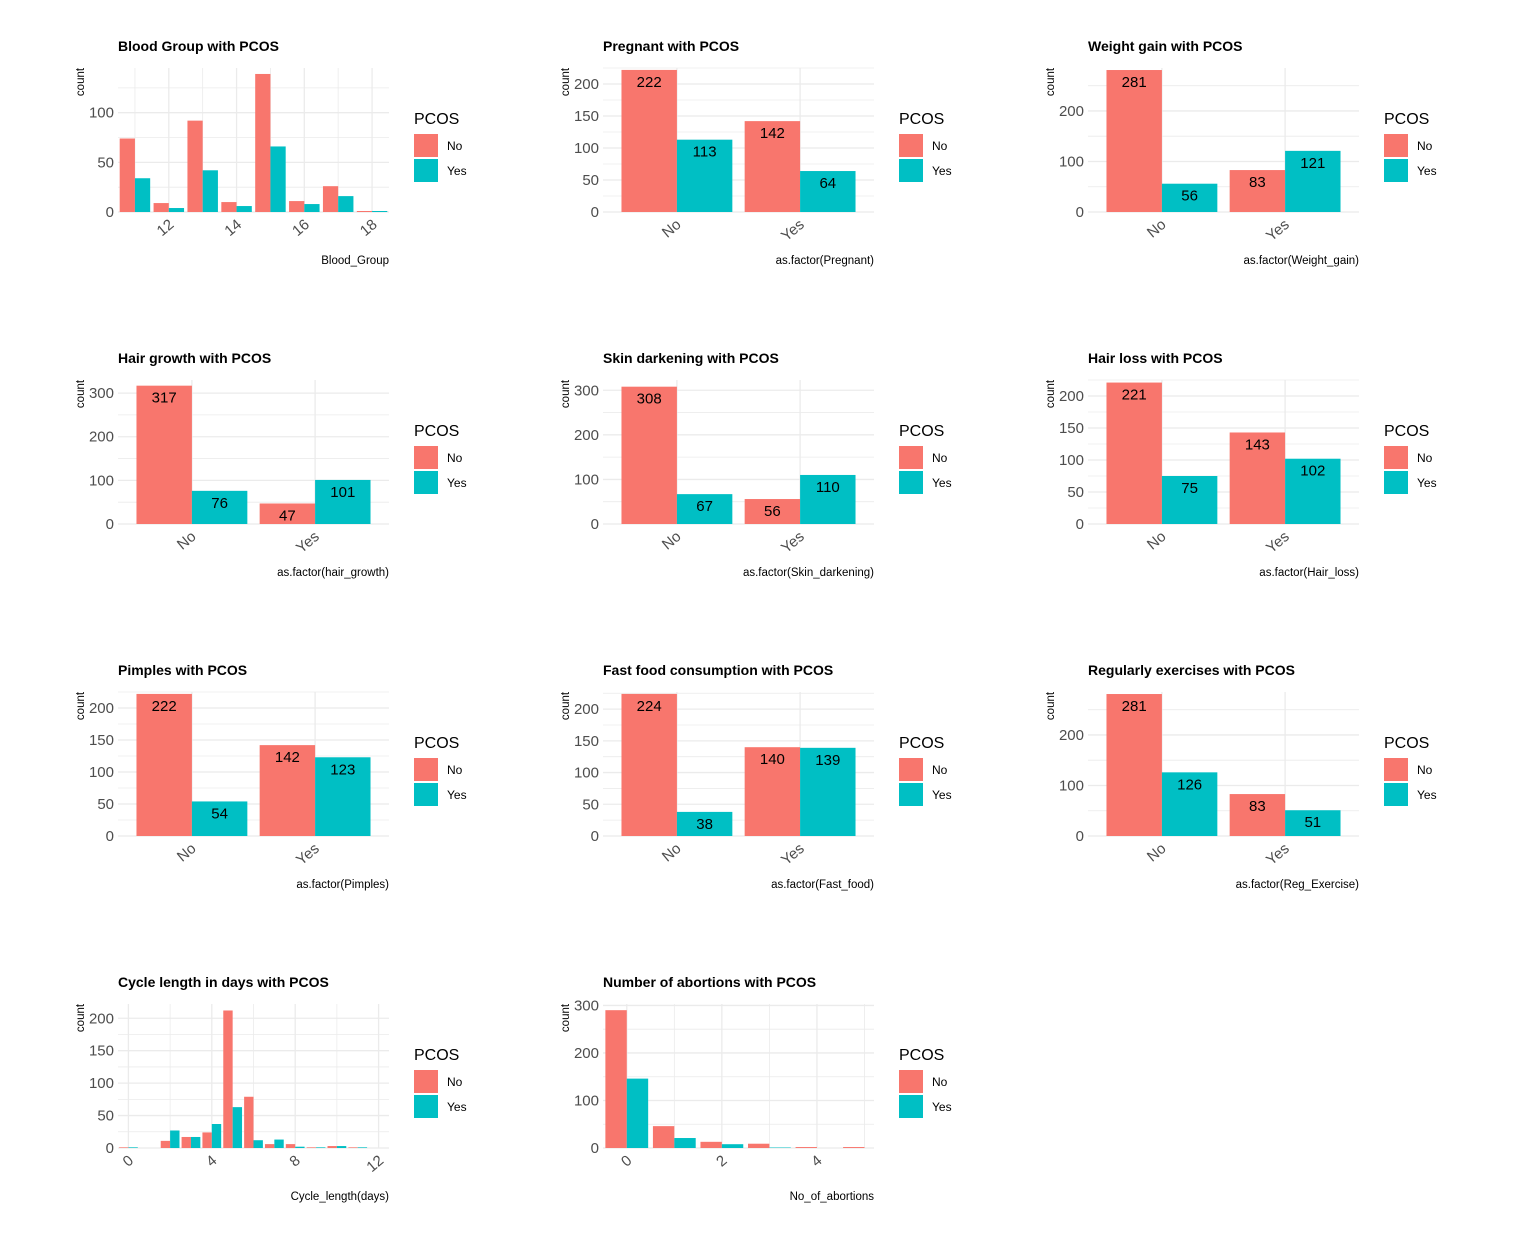  Describe the element at coordinates (1134, 395) in the screenshot. I see `data-label: 221` at that location.